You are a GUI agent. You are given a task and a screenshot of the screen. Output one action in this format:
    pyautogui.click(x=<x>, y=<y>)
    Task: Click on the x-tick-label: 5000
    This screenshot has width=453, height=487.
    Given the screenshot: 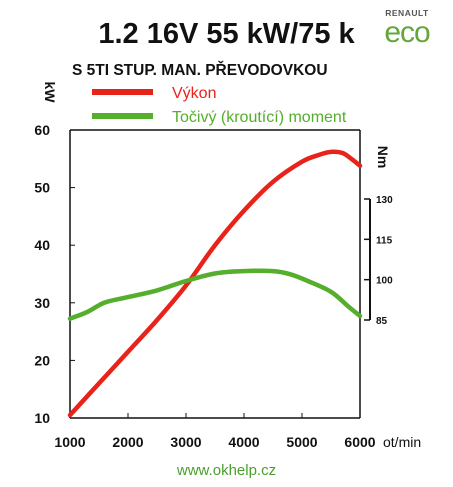 What is the action you would take?
    pyautogui.click(x=301, y=442)
    